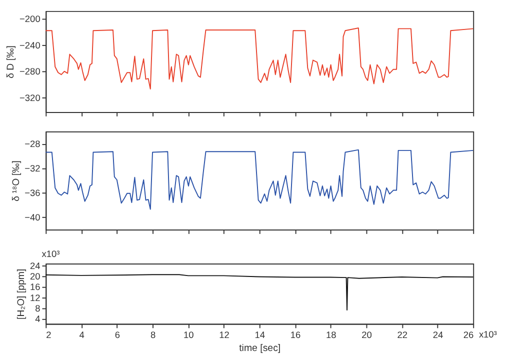 This screenshot has width=511, height=357. What do you see at coordinates (295, 335) in the screenshot?
I see `x-tick-label: 16` at bounding box center [295, 335].